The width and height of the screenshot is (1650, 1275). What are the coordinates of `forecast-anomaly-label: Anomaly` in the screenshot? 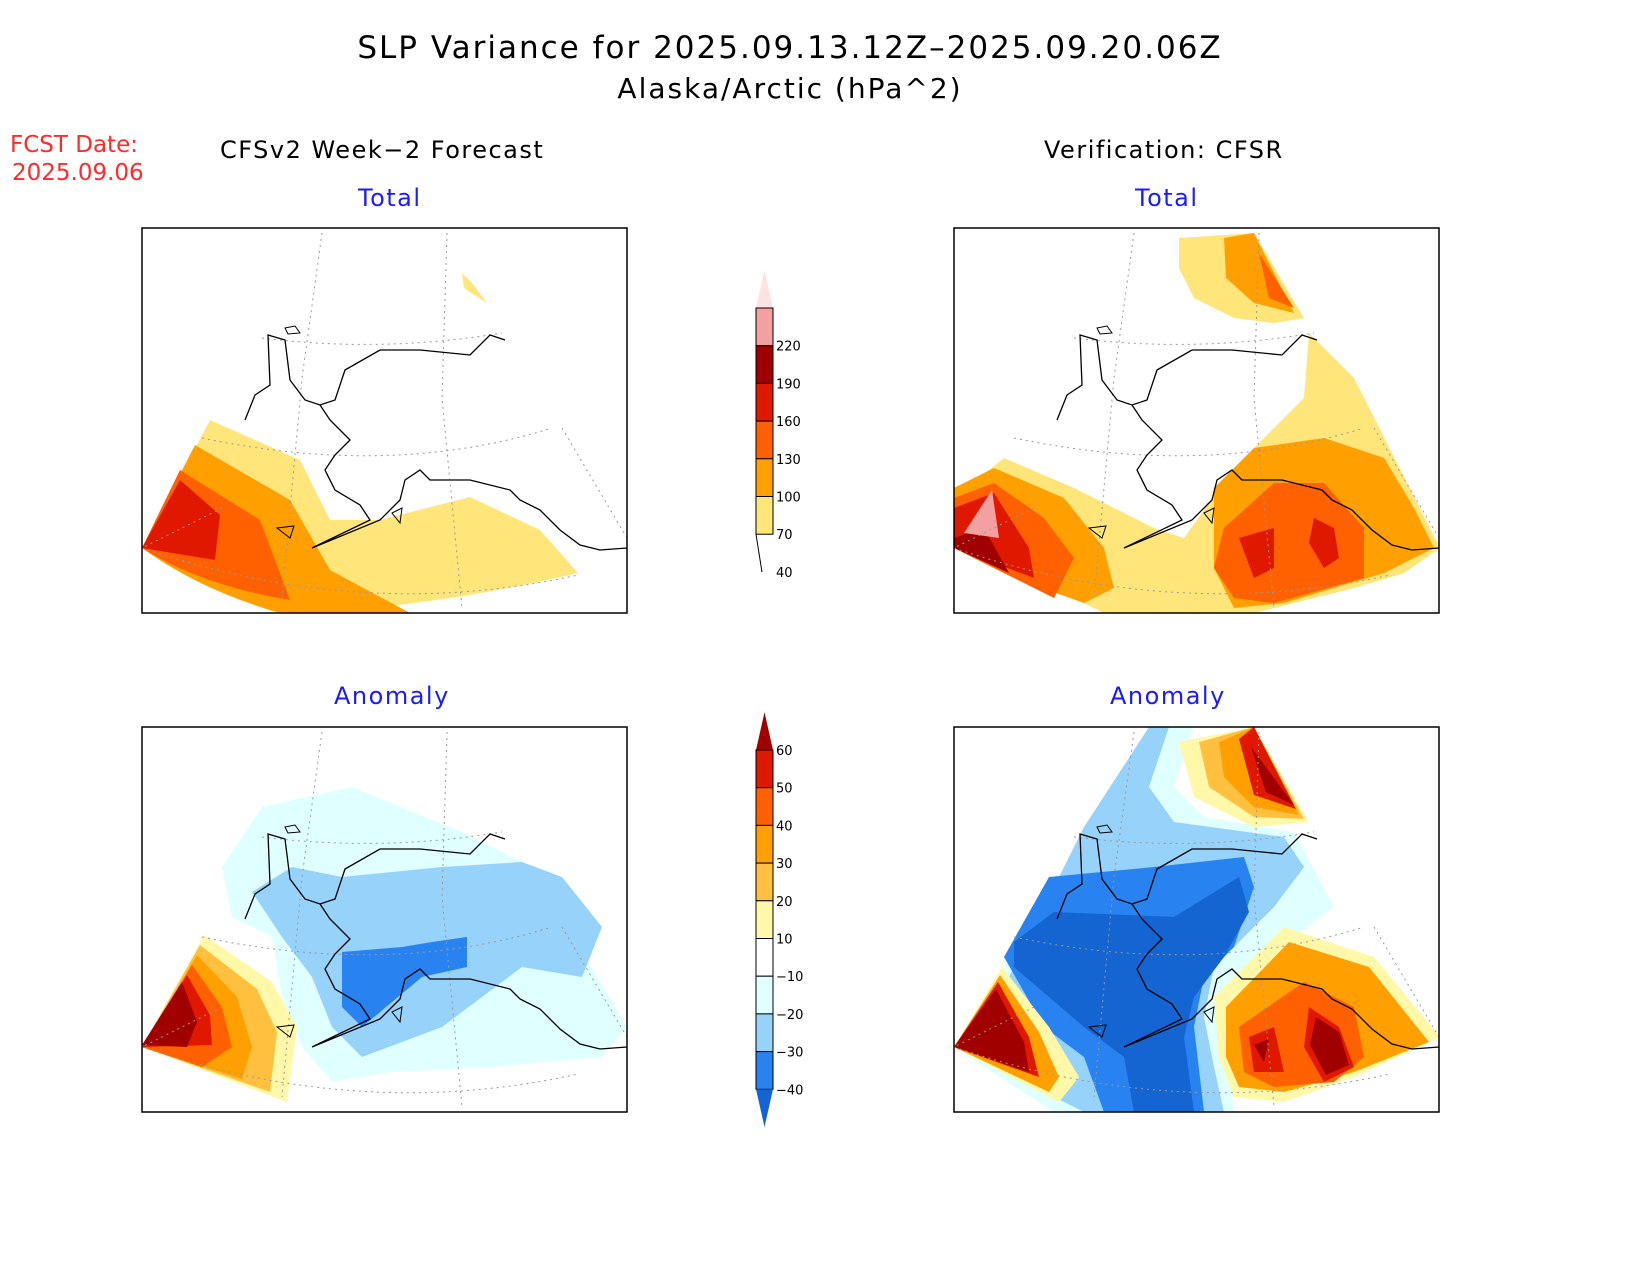 It's located at (392, 696).